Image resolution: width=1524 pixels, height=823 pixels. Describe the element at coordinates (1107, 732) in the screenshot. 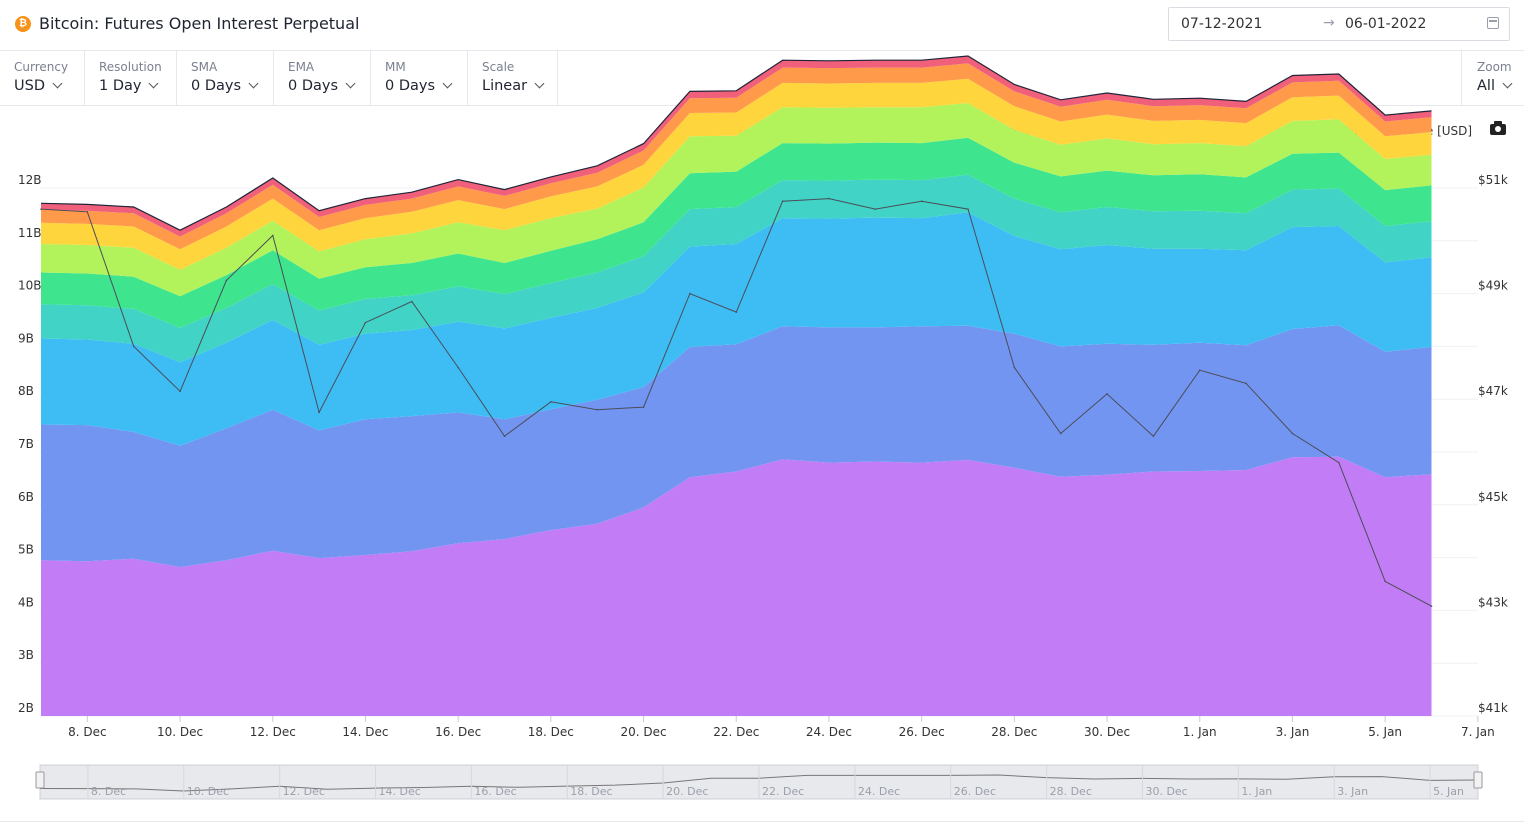

I see `x-tick-label: 30. Dec` at that location.